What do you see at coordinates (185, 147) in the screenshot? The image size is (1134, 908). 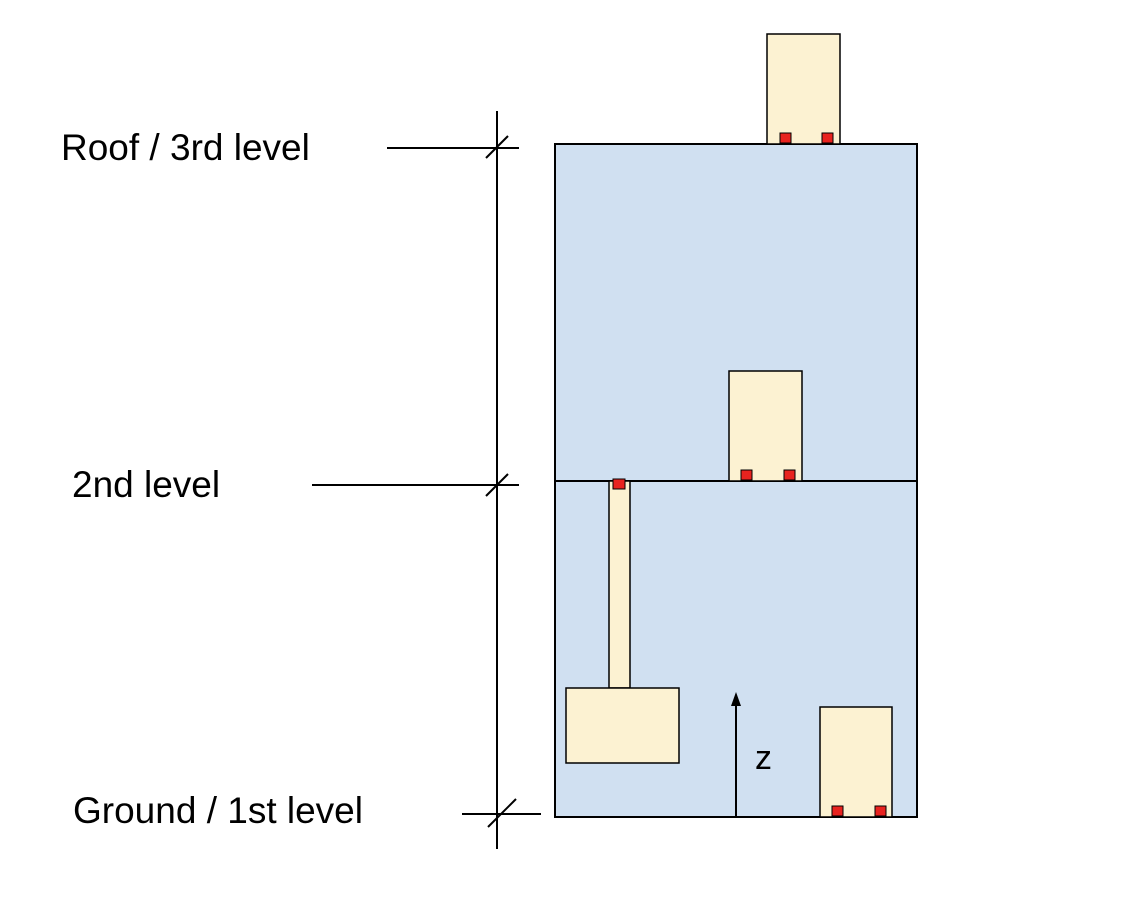 I see `roof-level-label: Roof / 3rd level` at bounding box center [185, 147].